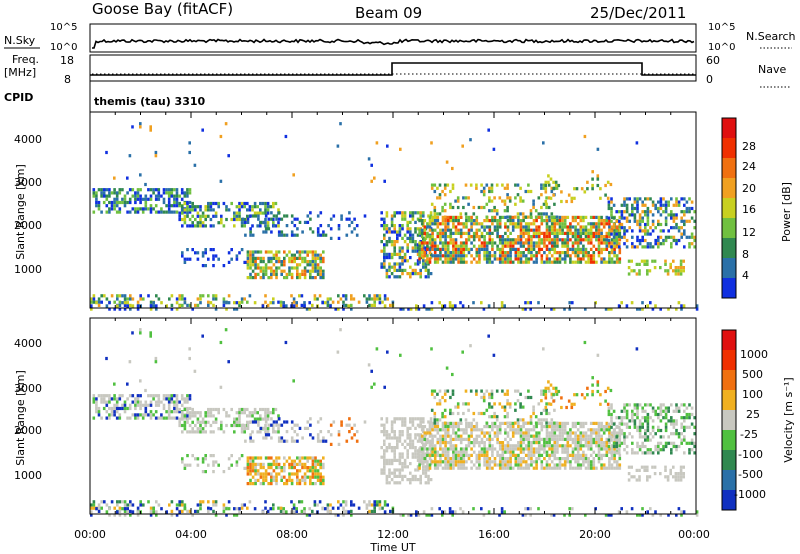 This screenshot has height=554, width=800. Describe the element at coordinates (729, 148) in the screenshot. I see `colorbar-swatch` at that location.